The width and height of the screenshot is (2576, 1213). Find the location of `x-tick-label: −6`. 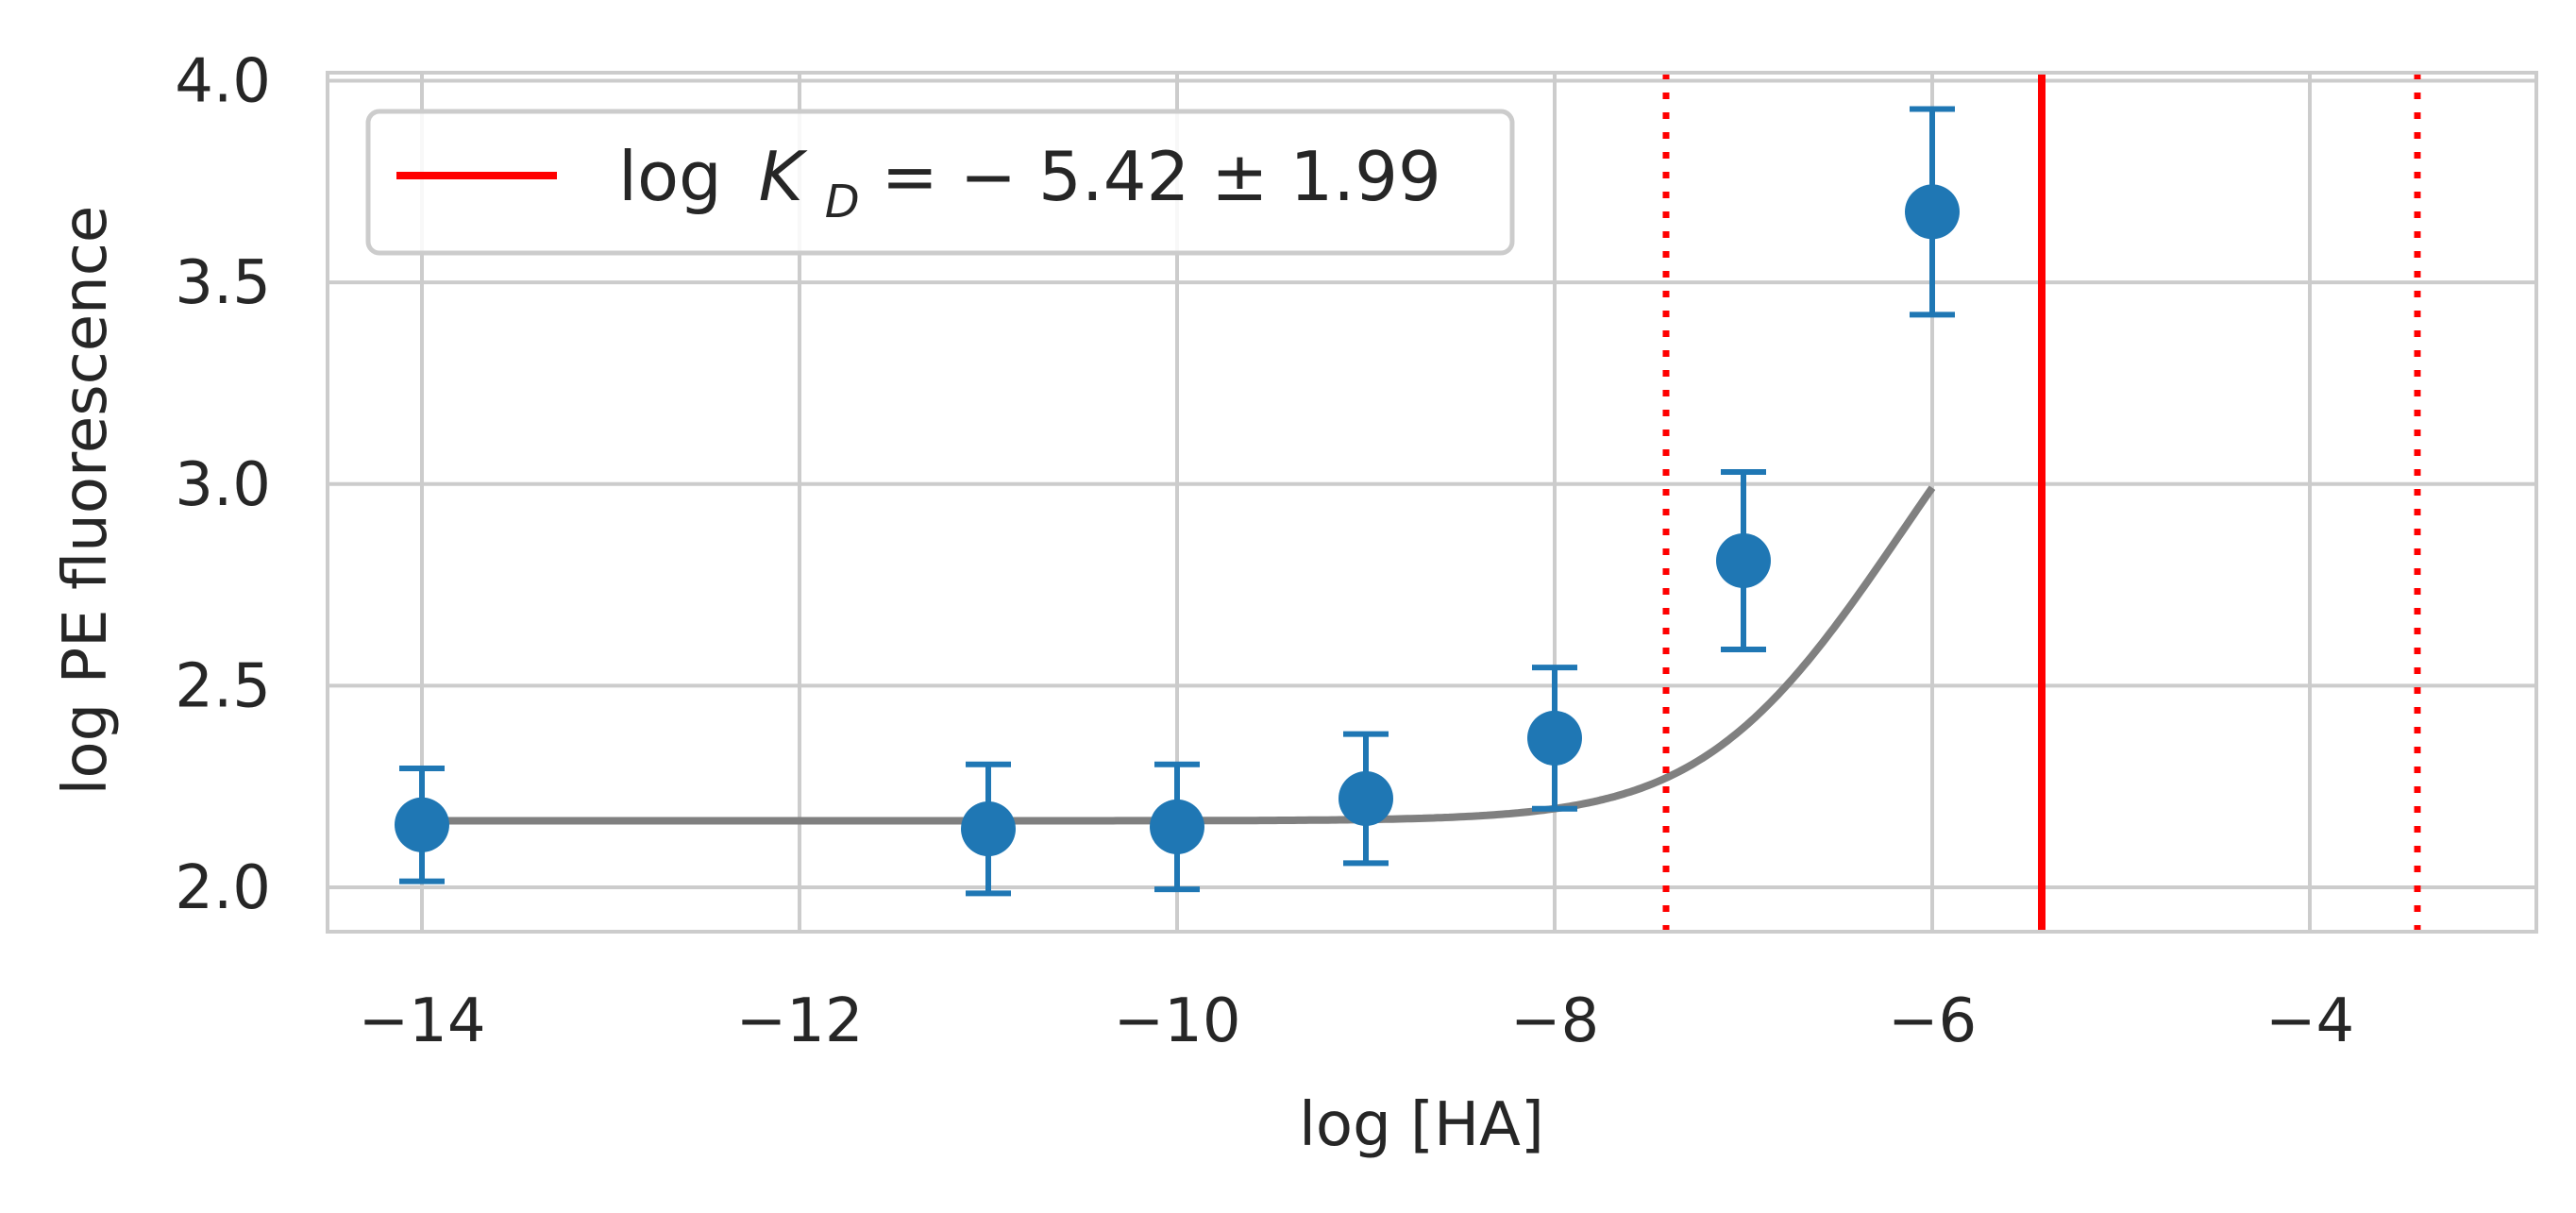

x-tick-label: −6 is located at coordinates (1933, 1021).